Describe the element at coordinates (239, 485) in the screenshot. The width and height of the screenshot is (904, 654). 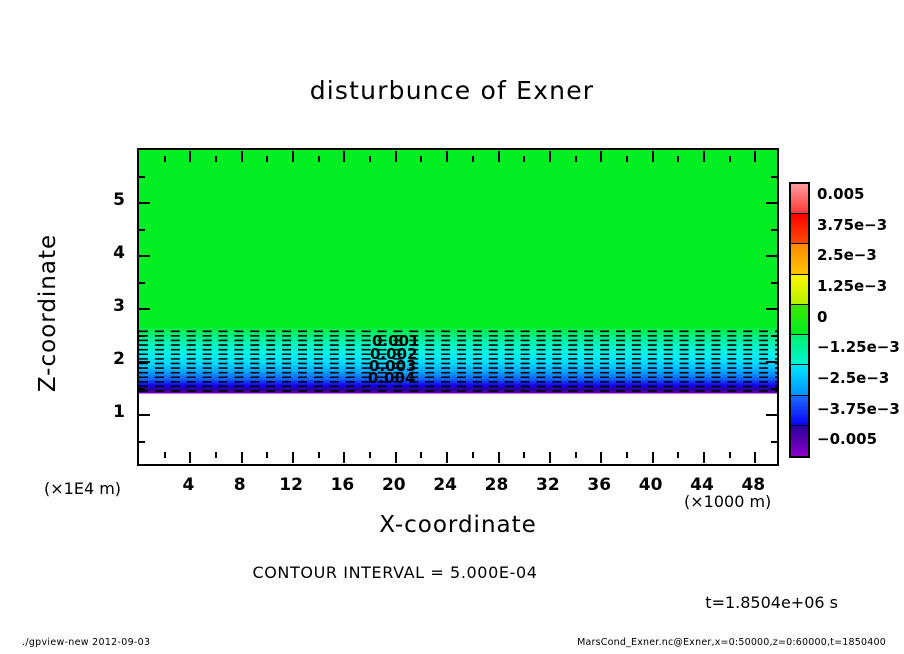
I see `x-tick-label: 8` at that location.